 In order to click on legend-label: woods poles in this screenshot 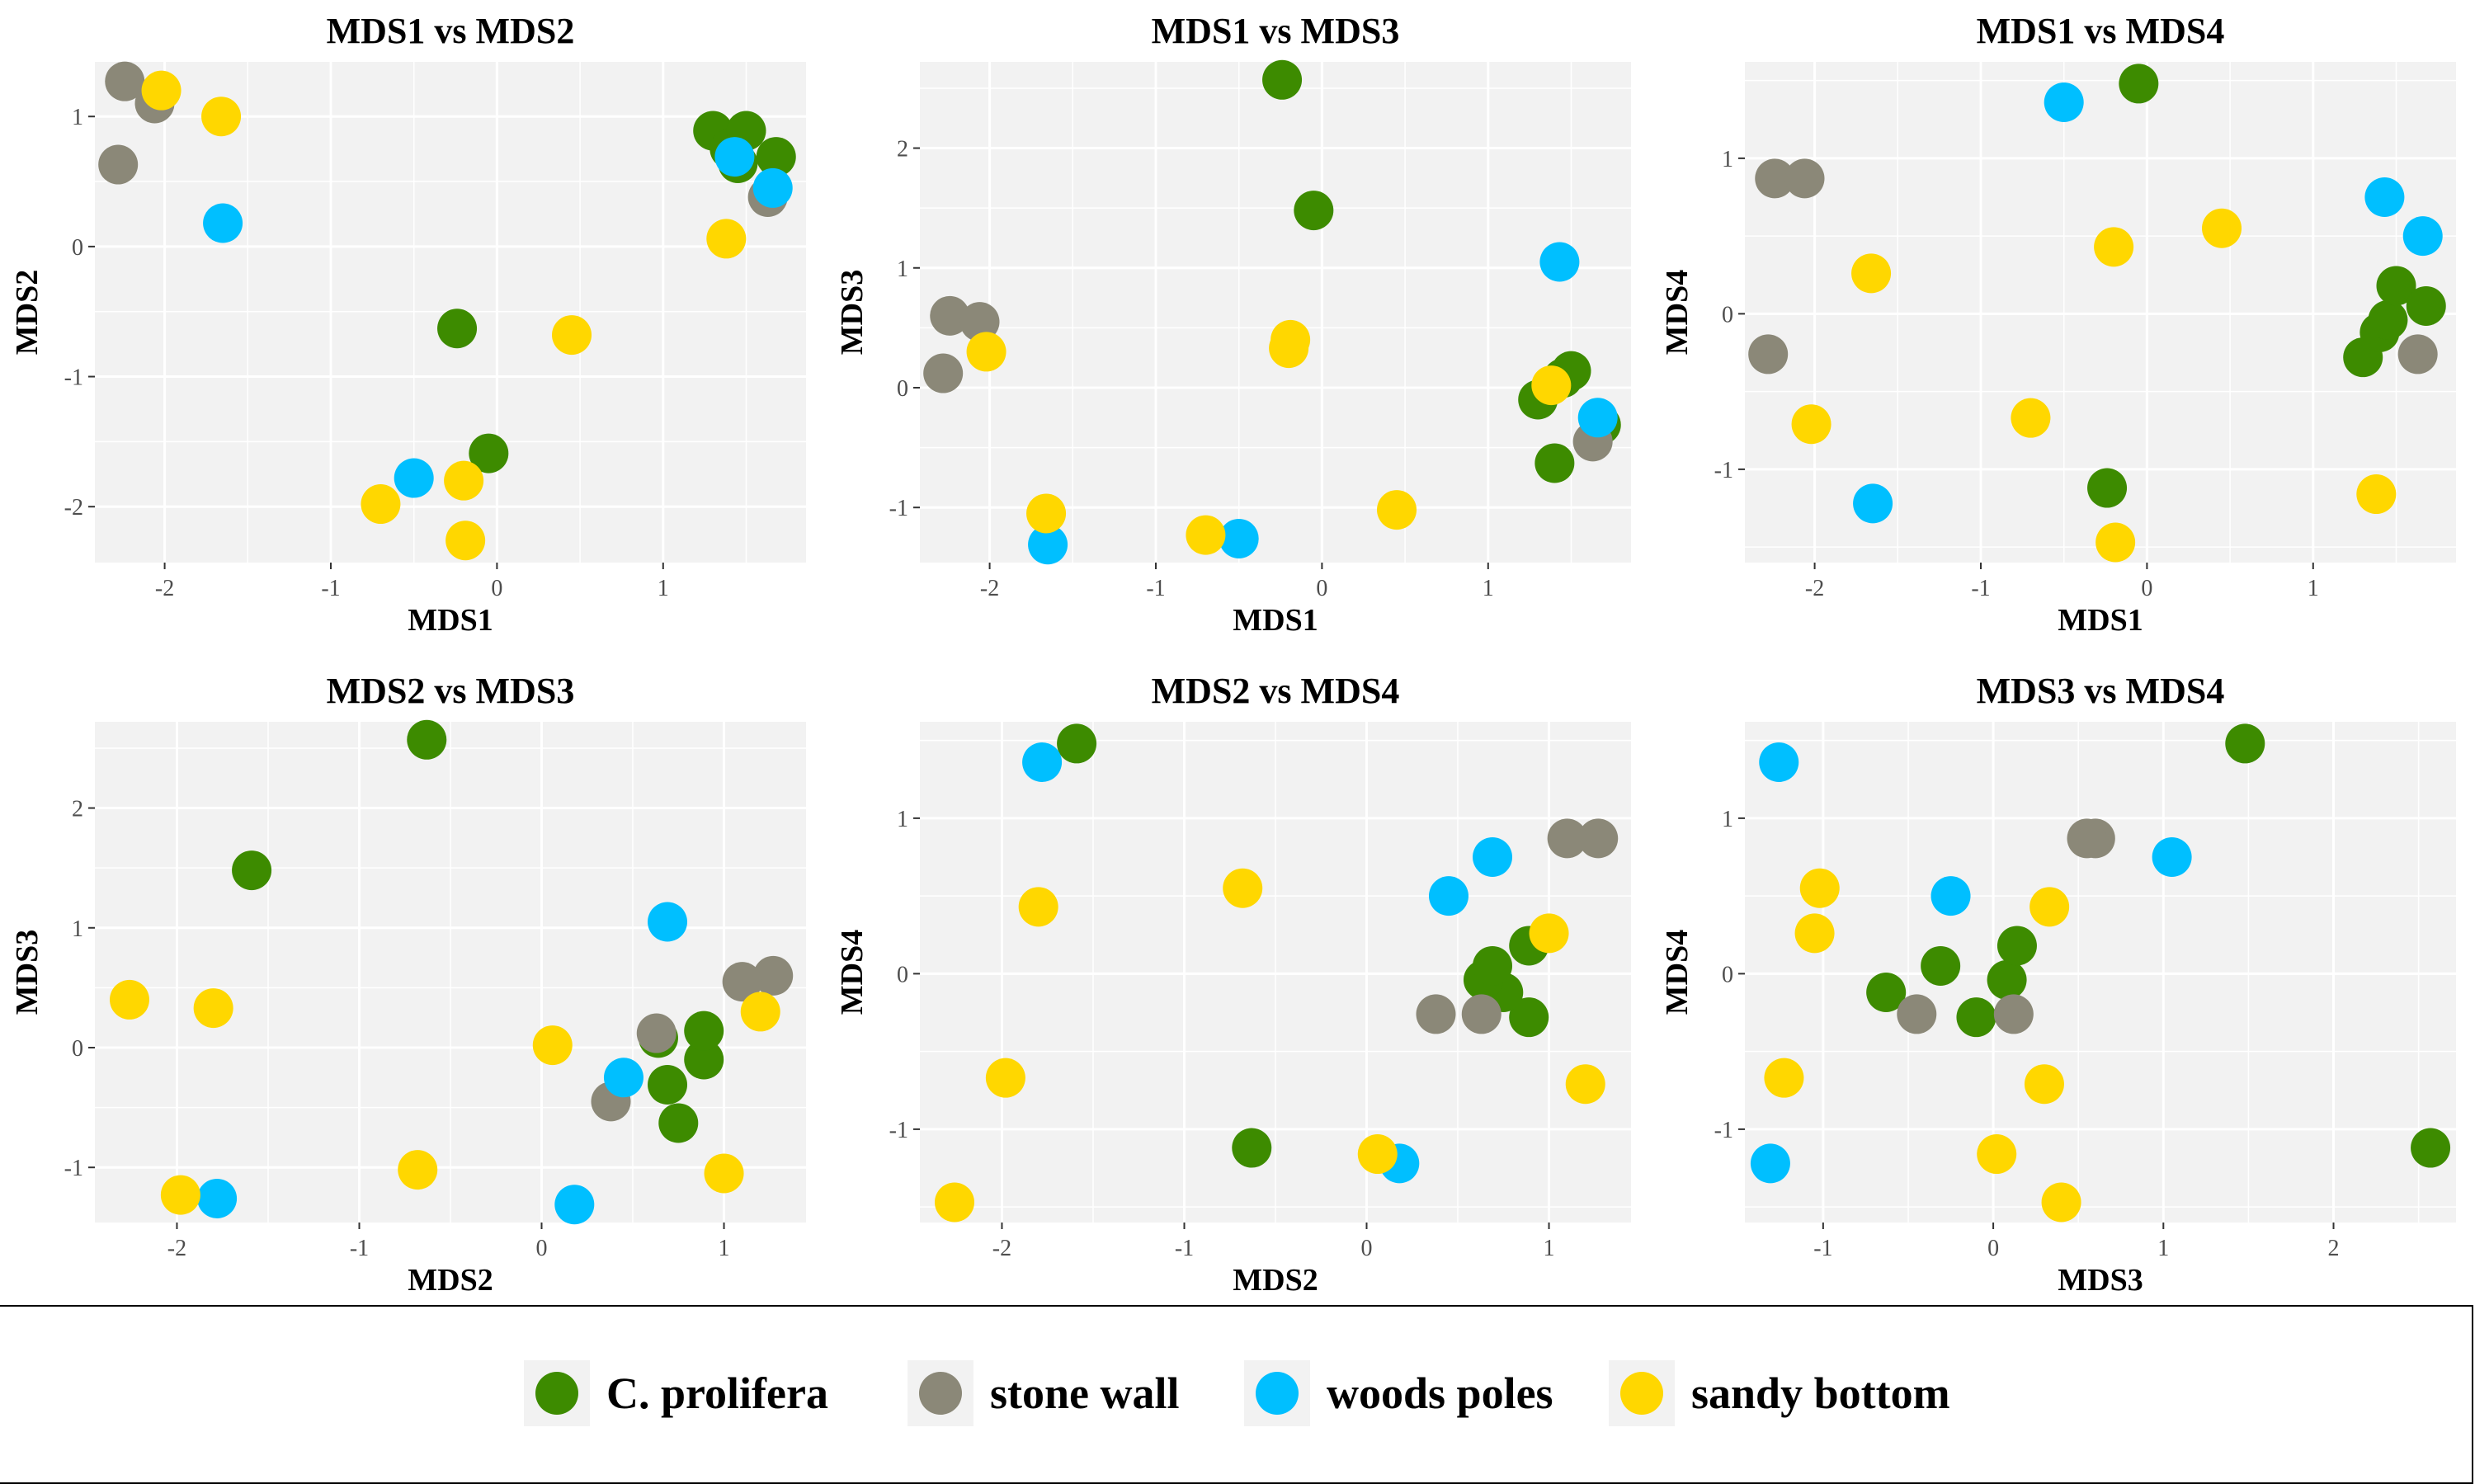, I will do `click(1440, 1393)`.